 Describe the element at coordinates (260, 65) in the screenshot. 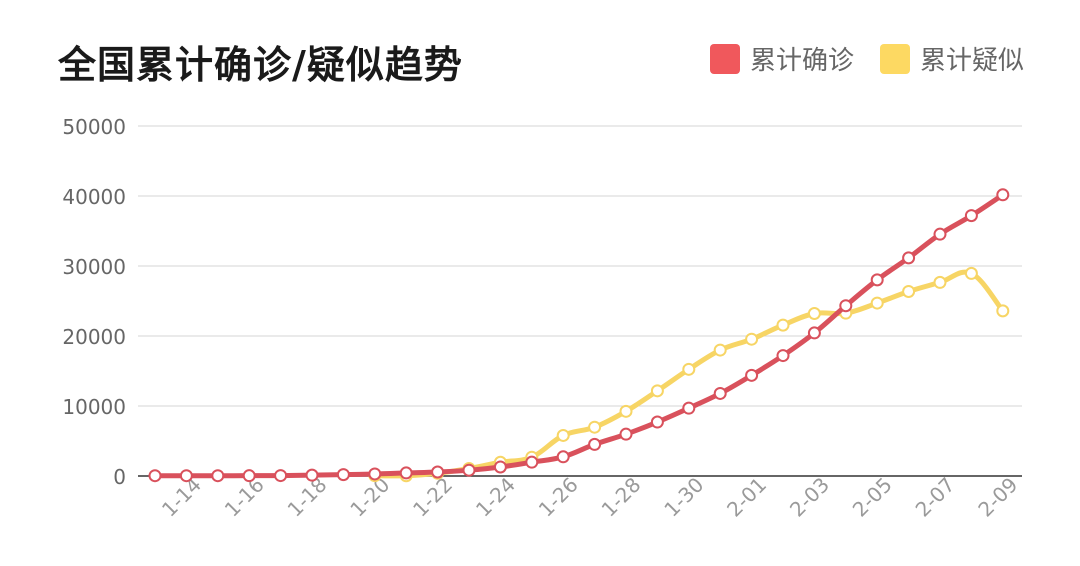

I see `chart-title: 全国累计确诊/疑似趋势` at that location.